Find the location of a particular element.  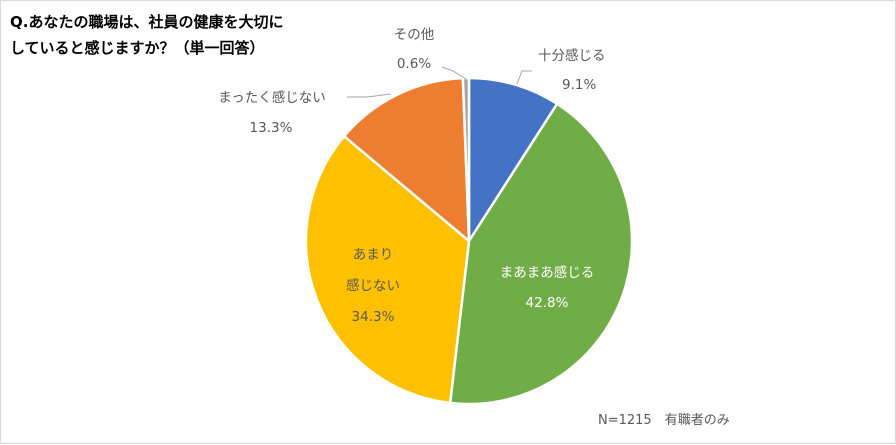

sample-note: N=1215 有職者のみ is located at coordinates (664, 420).